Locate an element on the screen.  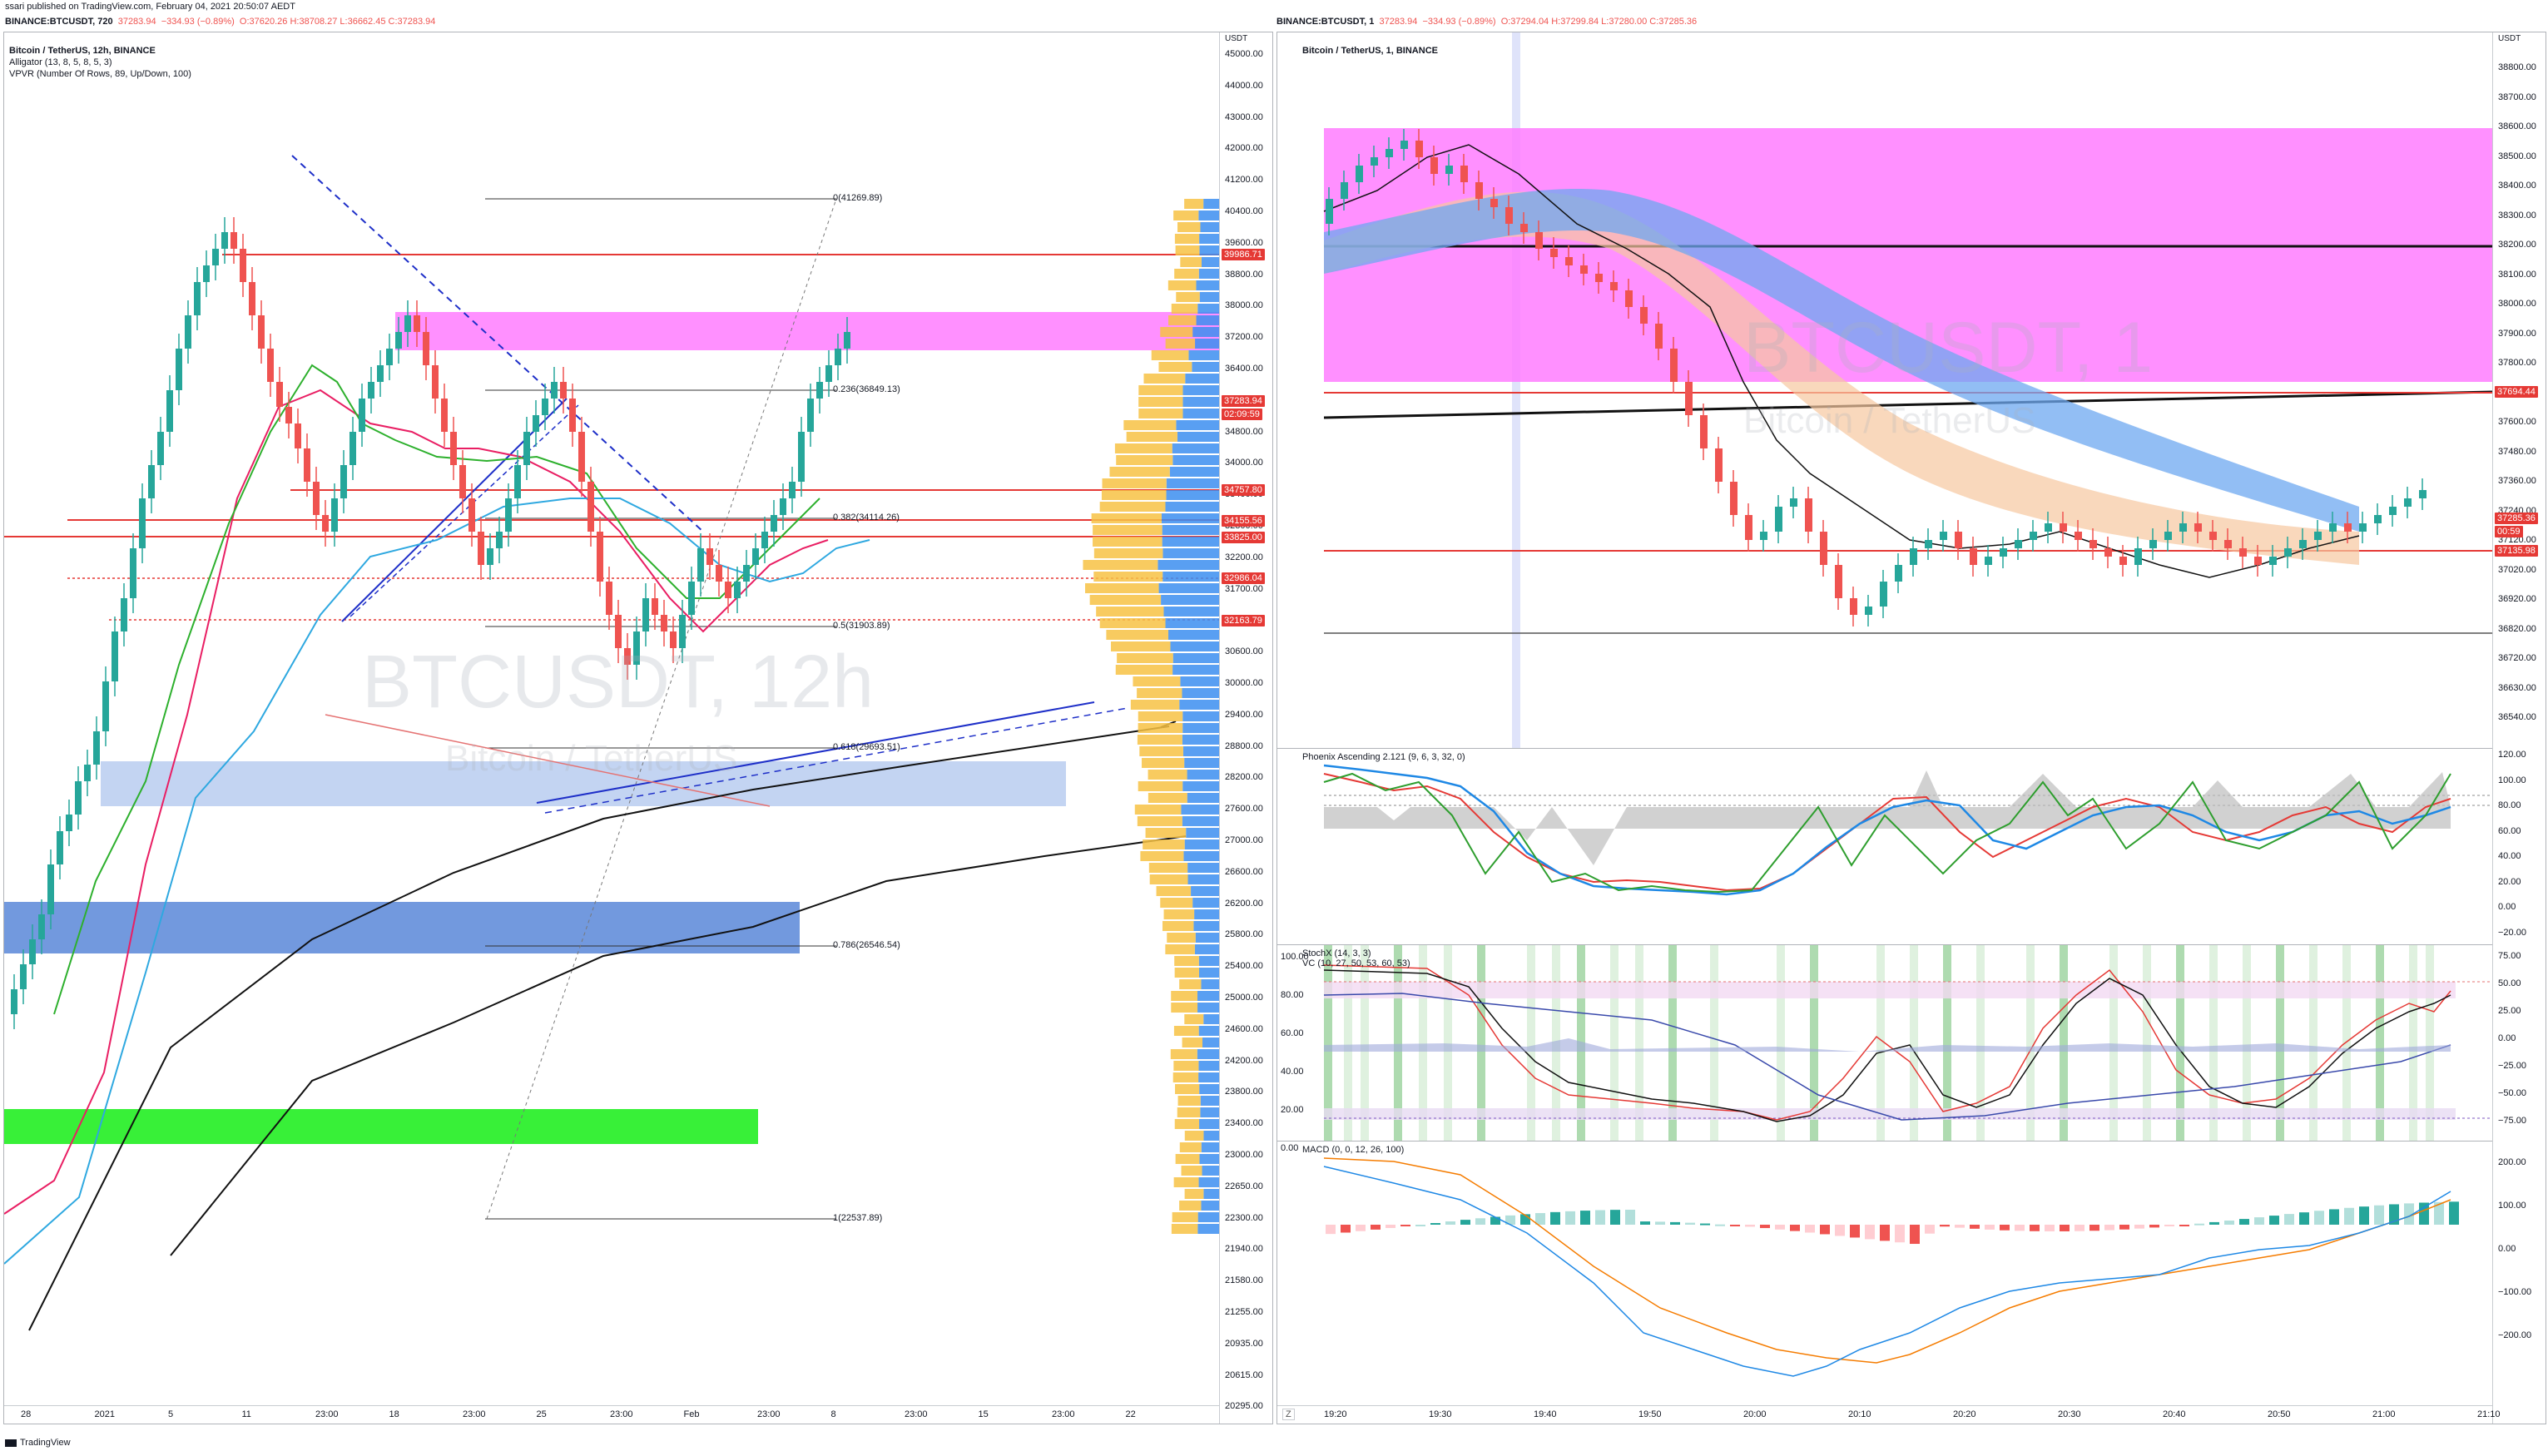
fib-label-0382: 0.382(34114.26) is located at coordinates (867, 517).